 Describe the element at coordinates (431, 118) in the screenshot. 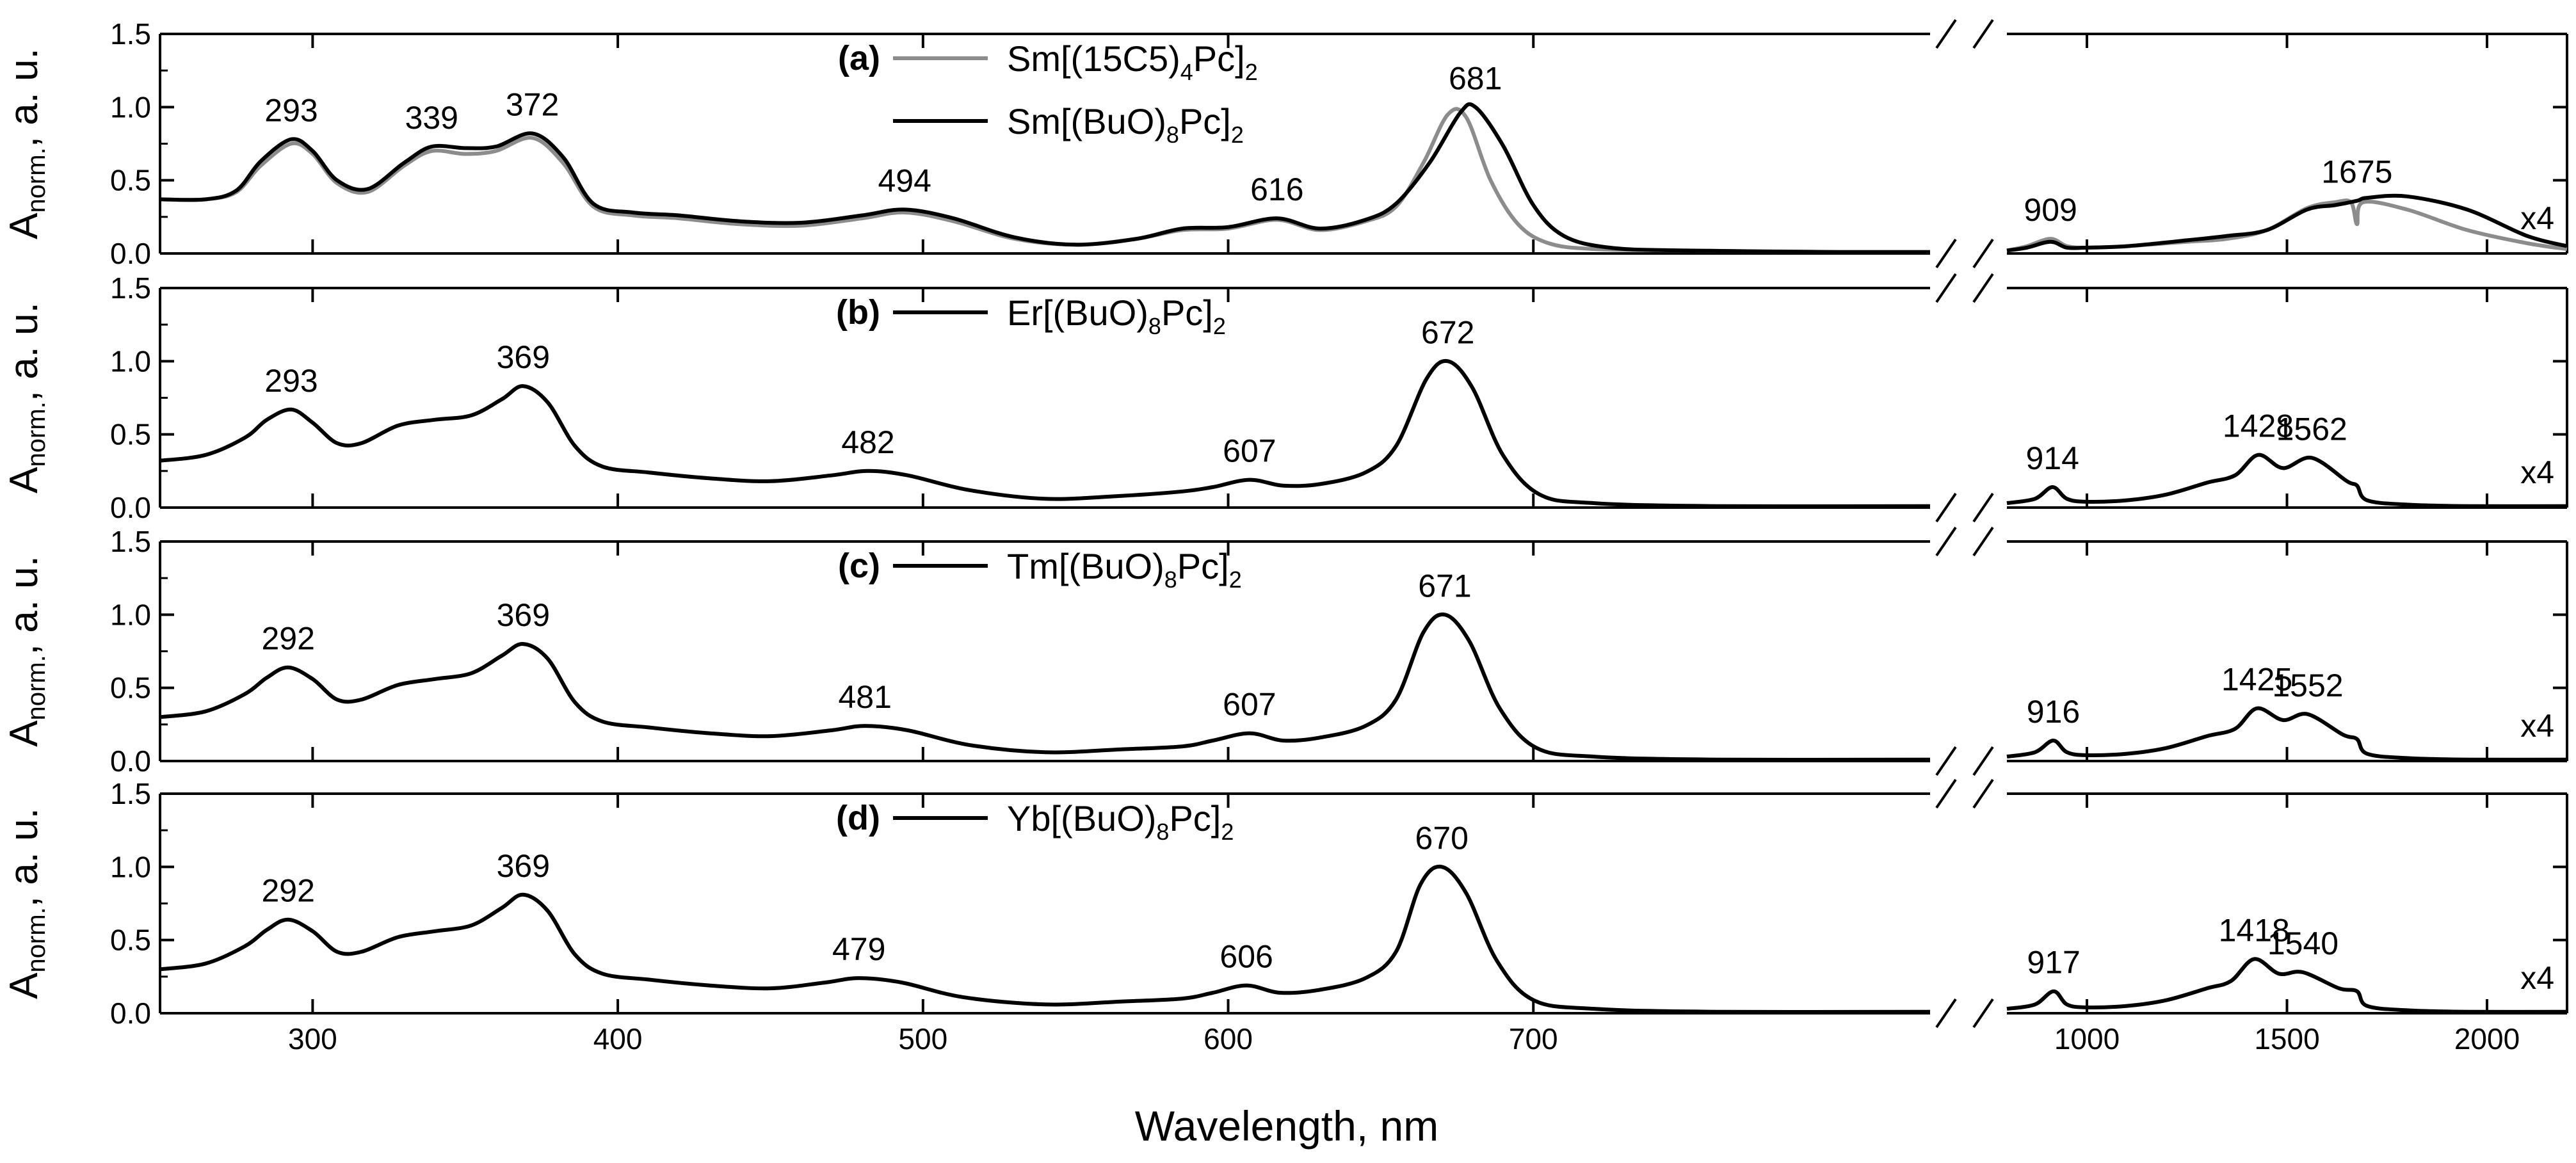

I see `peak-label: 339` at that location.